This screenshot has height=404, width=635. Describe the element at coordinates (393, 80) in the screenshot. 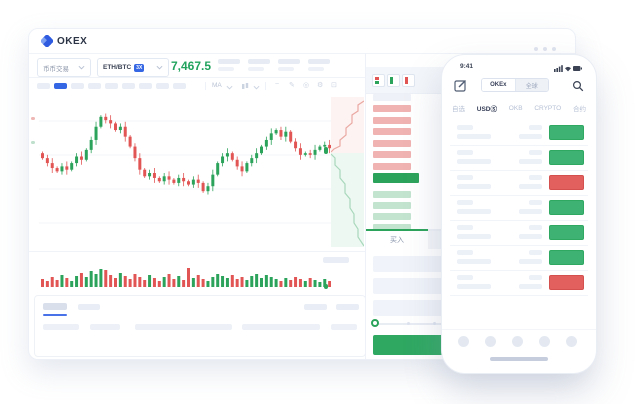

I see `orderbook-view-bids-only-icon` at that location.